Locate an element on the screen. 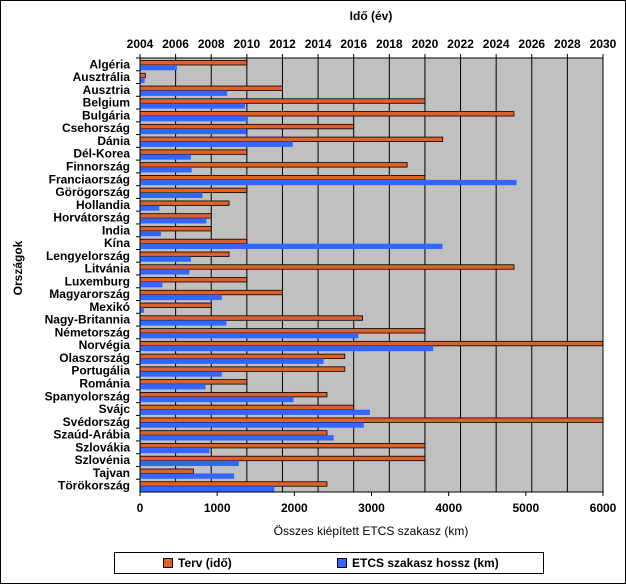 Image resolution: width=626 pixels, height=584 pixels. category-label: Belgium is located at coordinates (106, 103).